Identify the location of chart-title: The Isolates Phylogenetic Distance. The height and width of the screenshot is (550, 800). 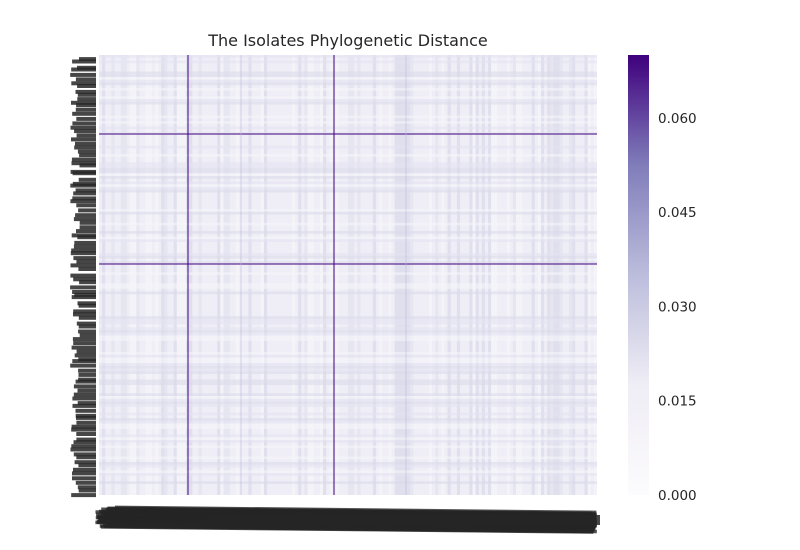
(348, 40).